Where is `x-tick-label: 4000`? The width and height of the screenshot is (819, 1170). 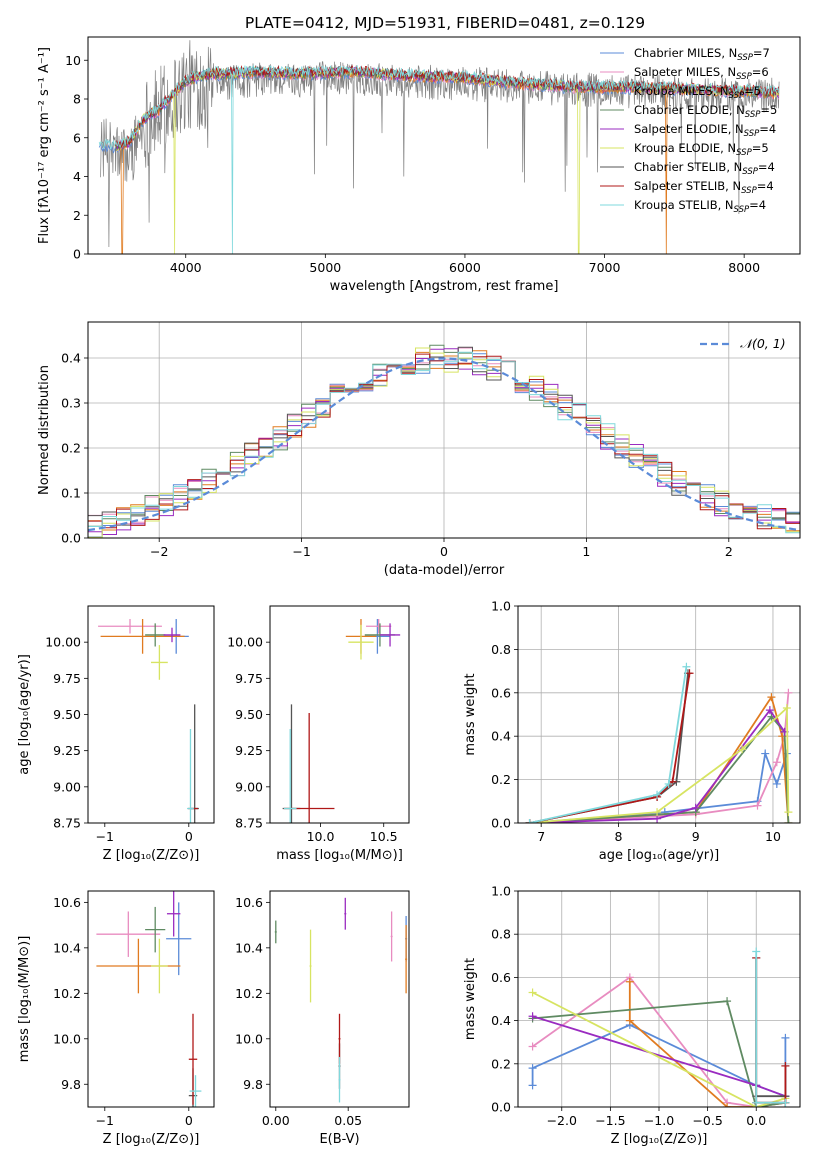
x-tick-label: 4000 is located at coordinates (186, 267).